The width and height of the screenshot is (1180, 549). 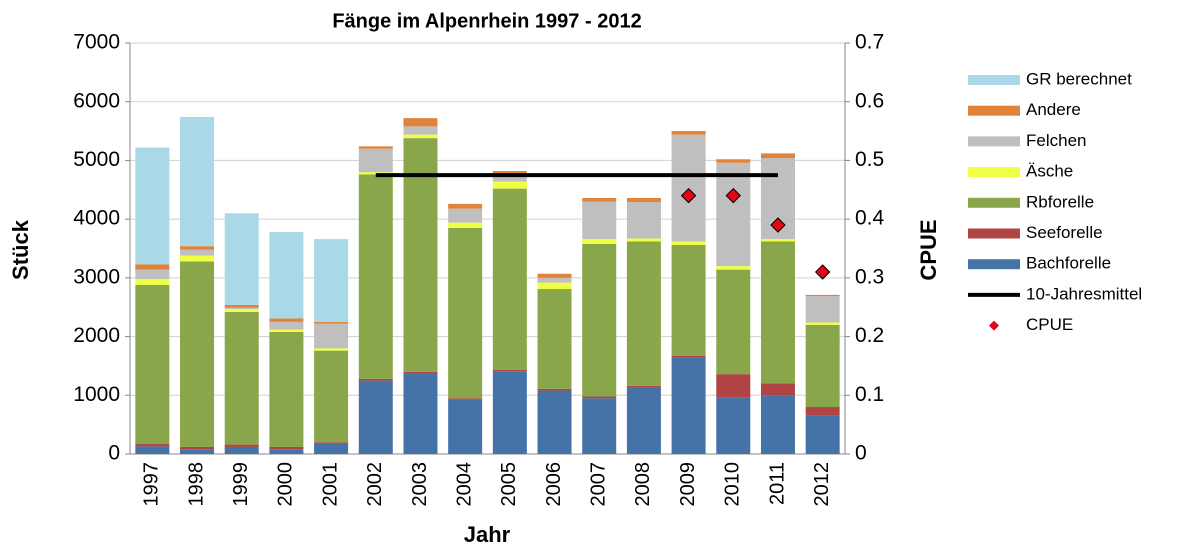 What do you see at coordinates (1049, 171) in the screenshot?
I see `legend-label: Äsche` at bounding box center [1049, 171].